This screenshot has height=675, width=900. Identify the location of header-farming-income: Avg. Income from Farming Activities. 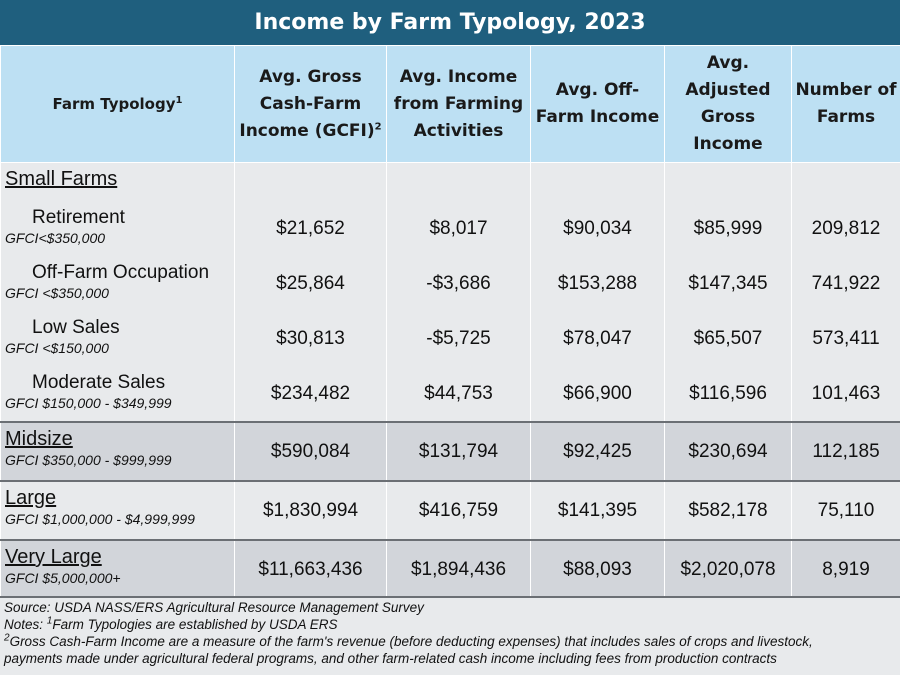
(458, 104).